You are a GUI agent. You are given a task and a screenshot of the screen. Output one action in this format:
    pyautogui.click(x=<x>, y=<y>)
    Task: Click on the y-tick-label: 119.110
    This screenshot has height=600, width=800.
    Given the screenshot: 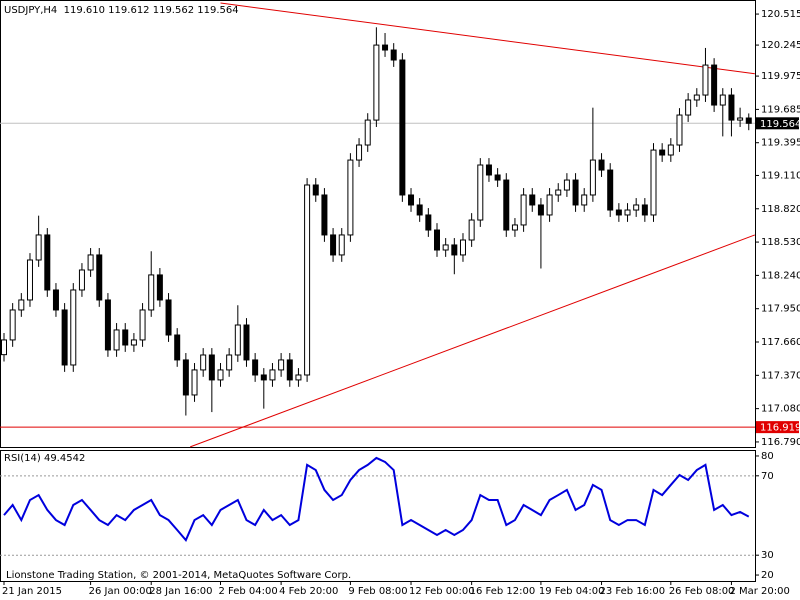 What is the action you would take?
    pyautogui.click(x=780, y=175)
    